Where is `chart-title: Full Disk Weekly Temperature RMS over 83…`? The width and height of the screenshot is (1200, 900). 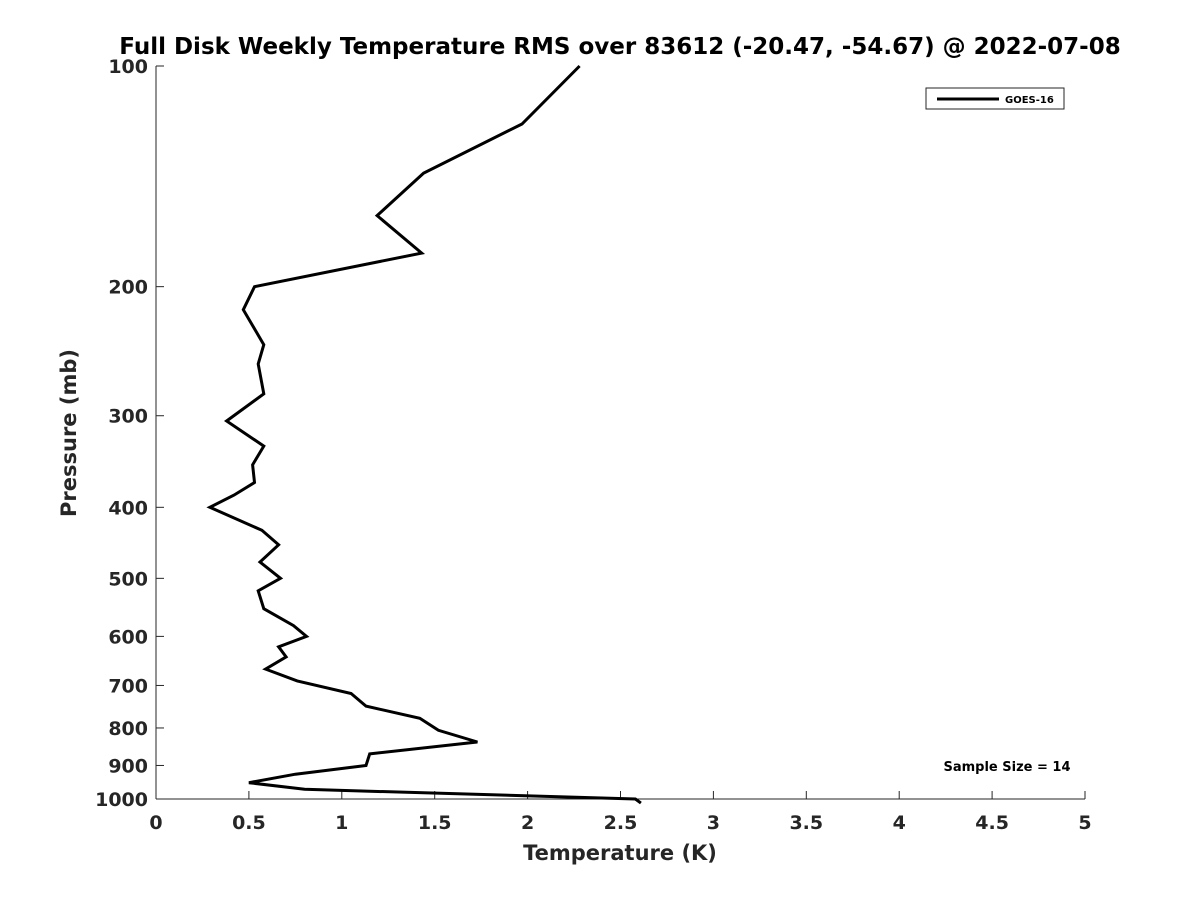 chart-title: Full Disk Weekly Temperature RMS over 83… is located at coordinates (620, 47).